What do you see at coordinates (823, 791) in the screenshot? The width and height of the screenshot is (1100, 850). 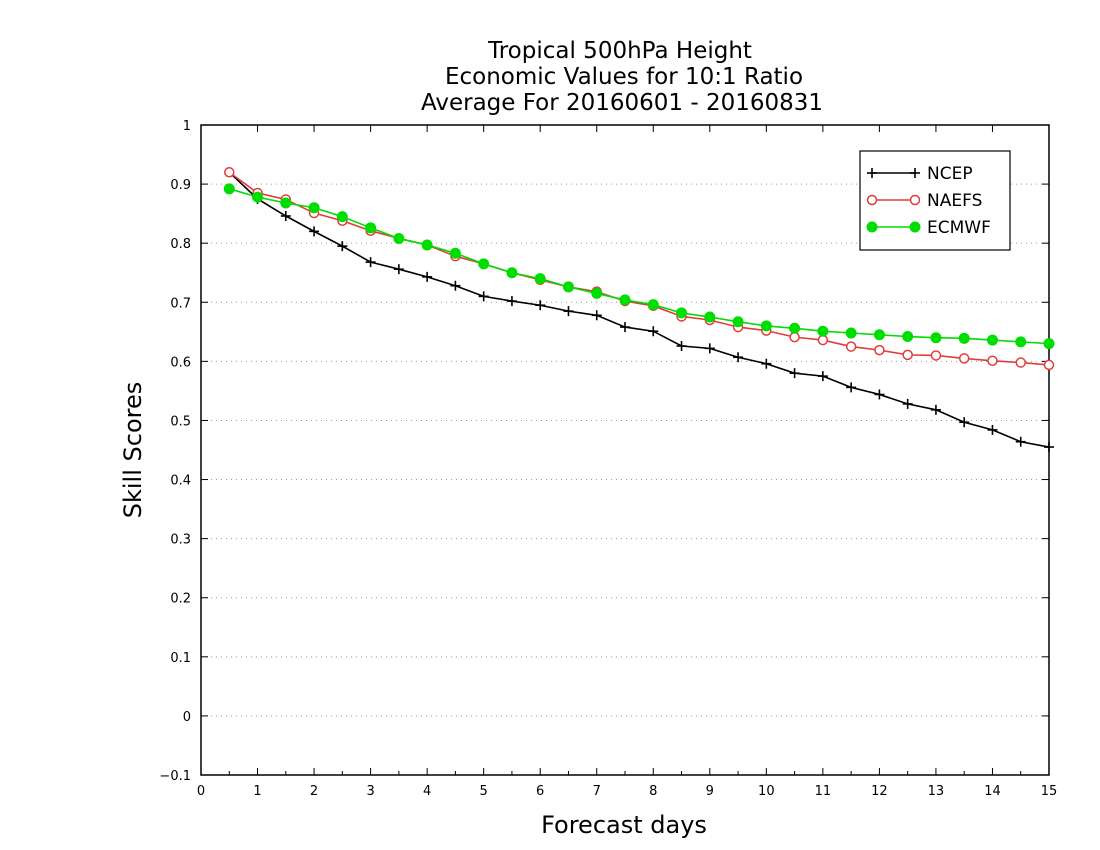 I see `x-tick-label: 11` at bounding box center [823, 791].